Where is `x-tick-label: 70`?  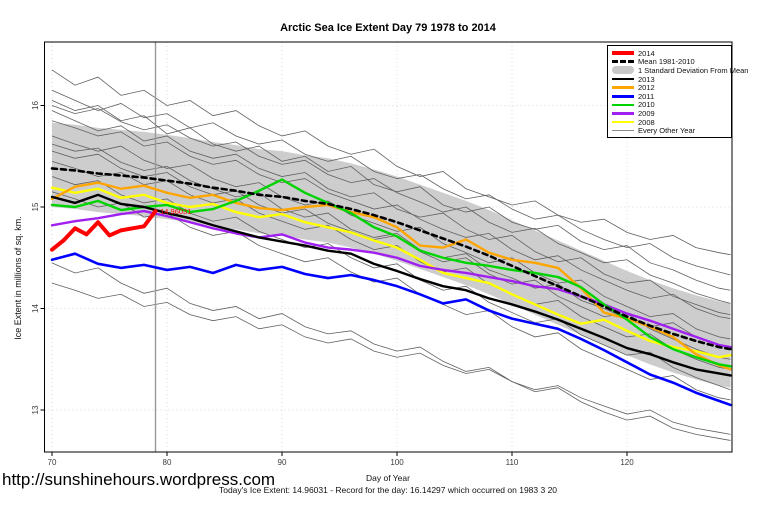
x-tick-label: 70 is located at coordinates (52, 462).